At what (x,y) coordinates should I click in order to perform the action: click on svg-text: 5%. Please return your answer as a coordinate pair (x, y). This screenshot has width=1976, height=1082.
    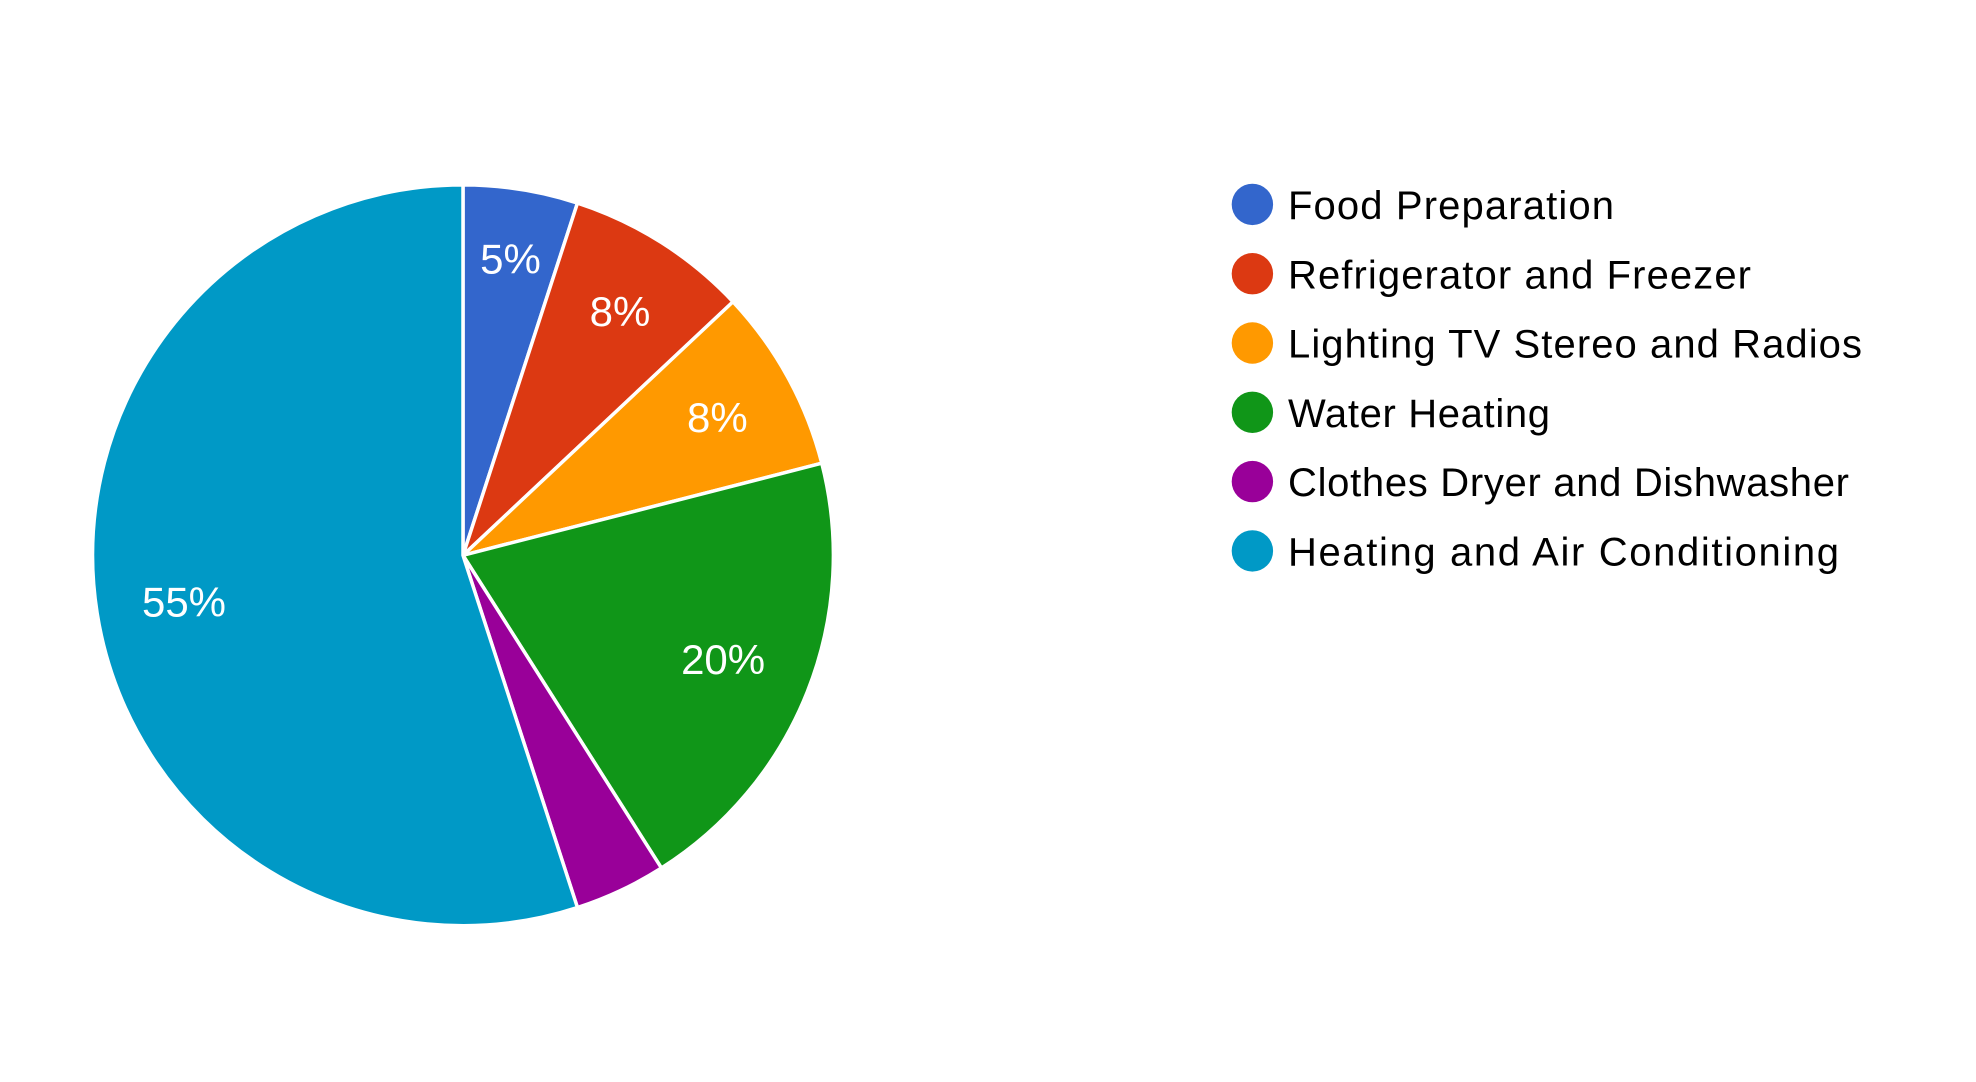
    Looking at the image, I should click on (510, 259).